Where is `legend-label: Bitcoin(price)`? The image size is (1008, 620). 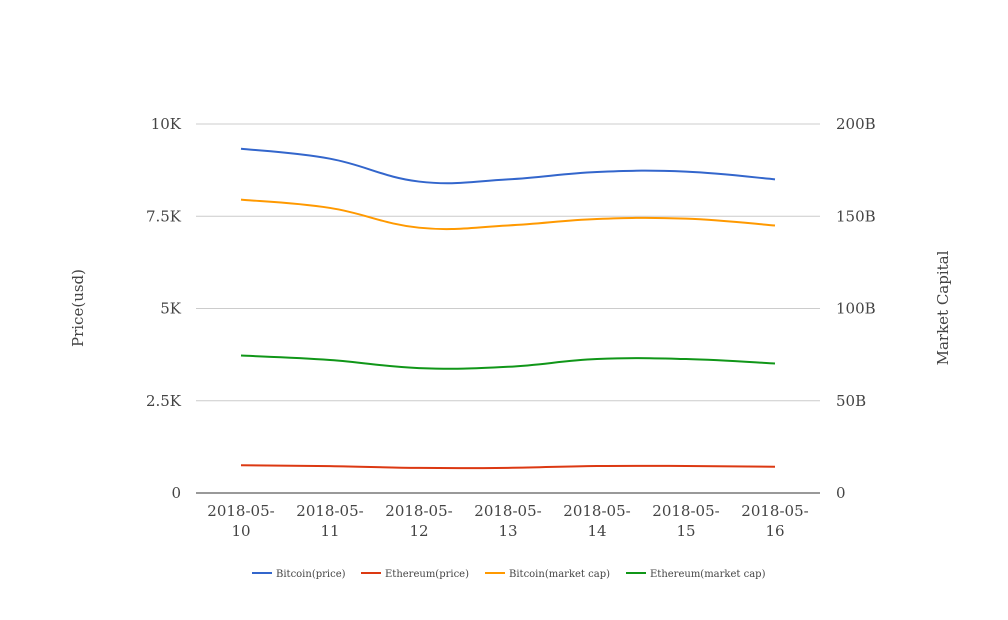
legend-label: Bitcoin(price) is located at coordinates (311, 574).